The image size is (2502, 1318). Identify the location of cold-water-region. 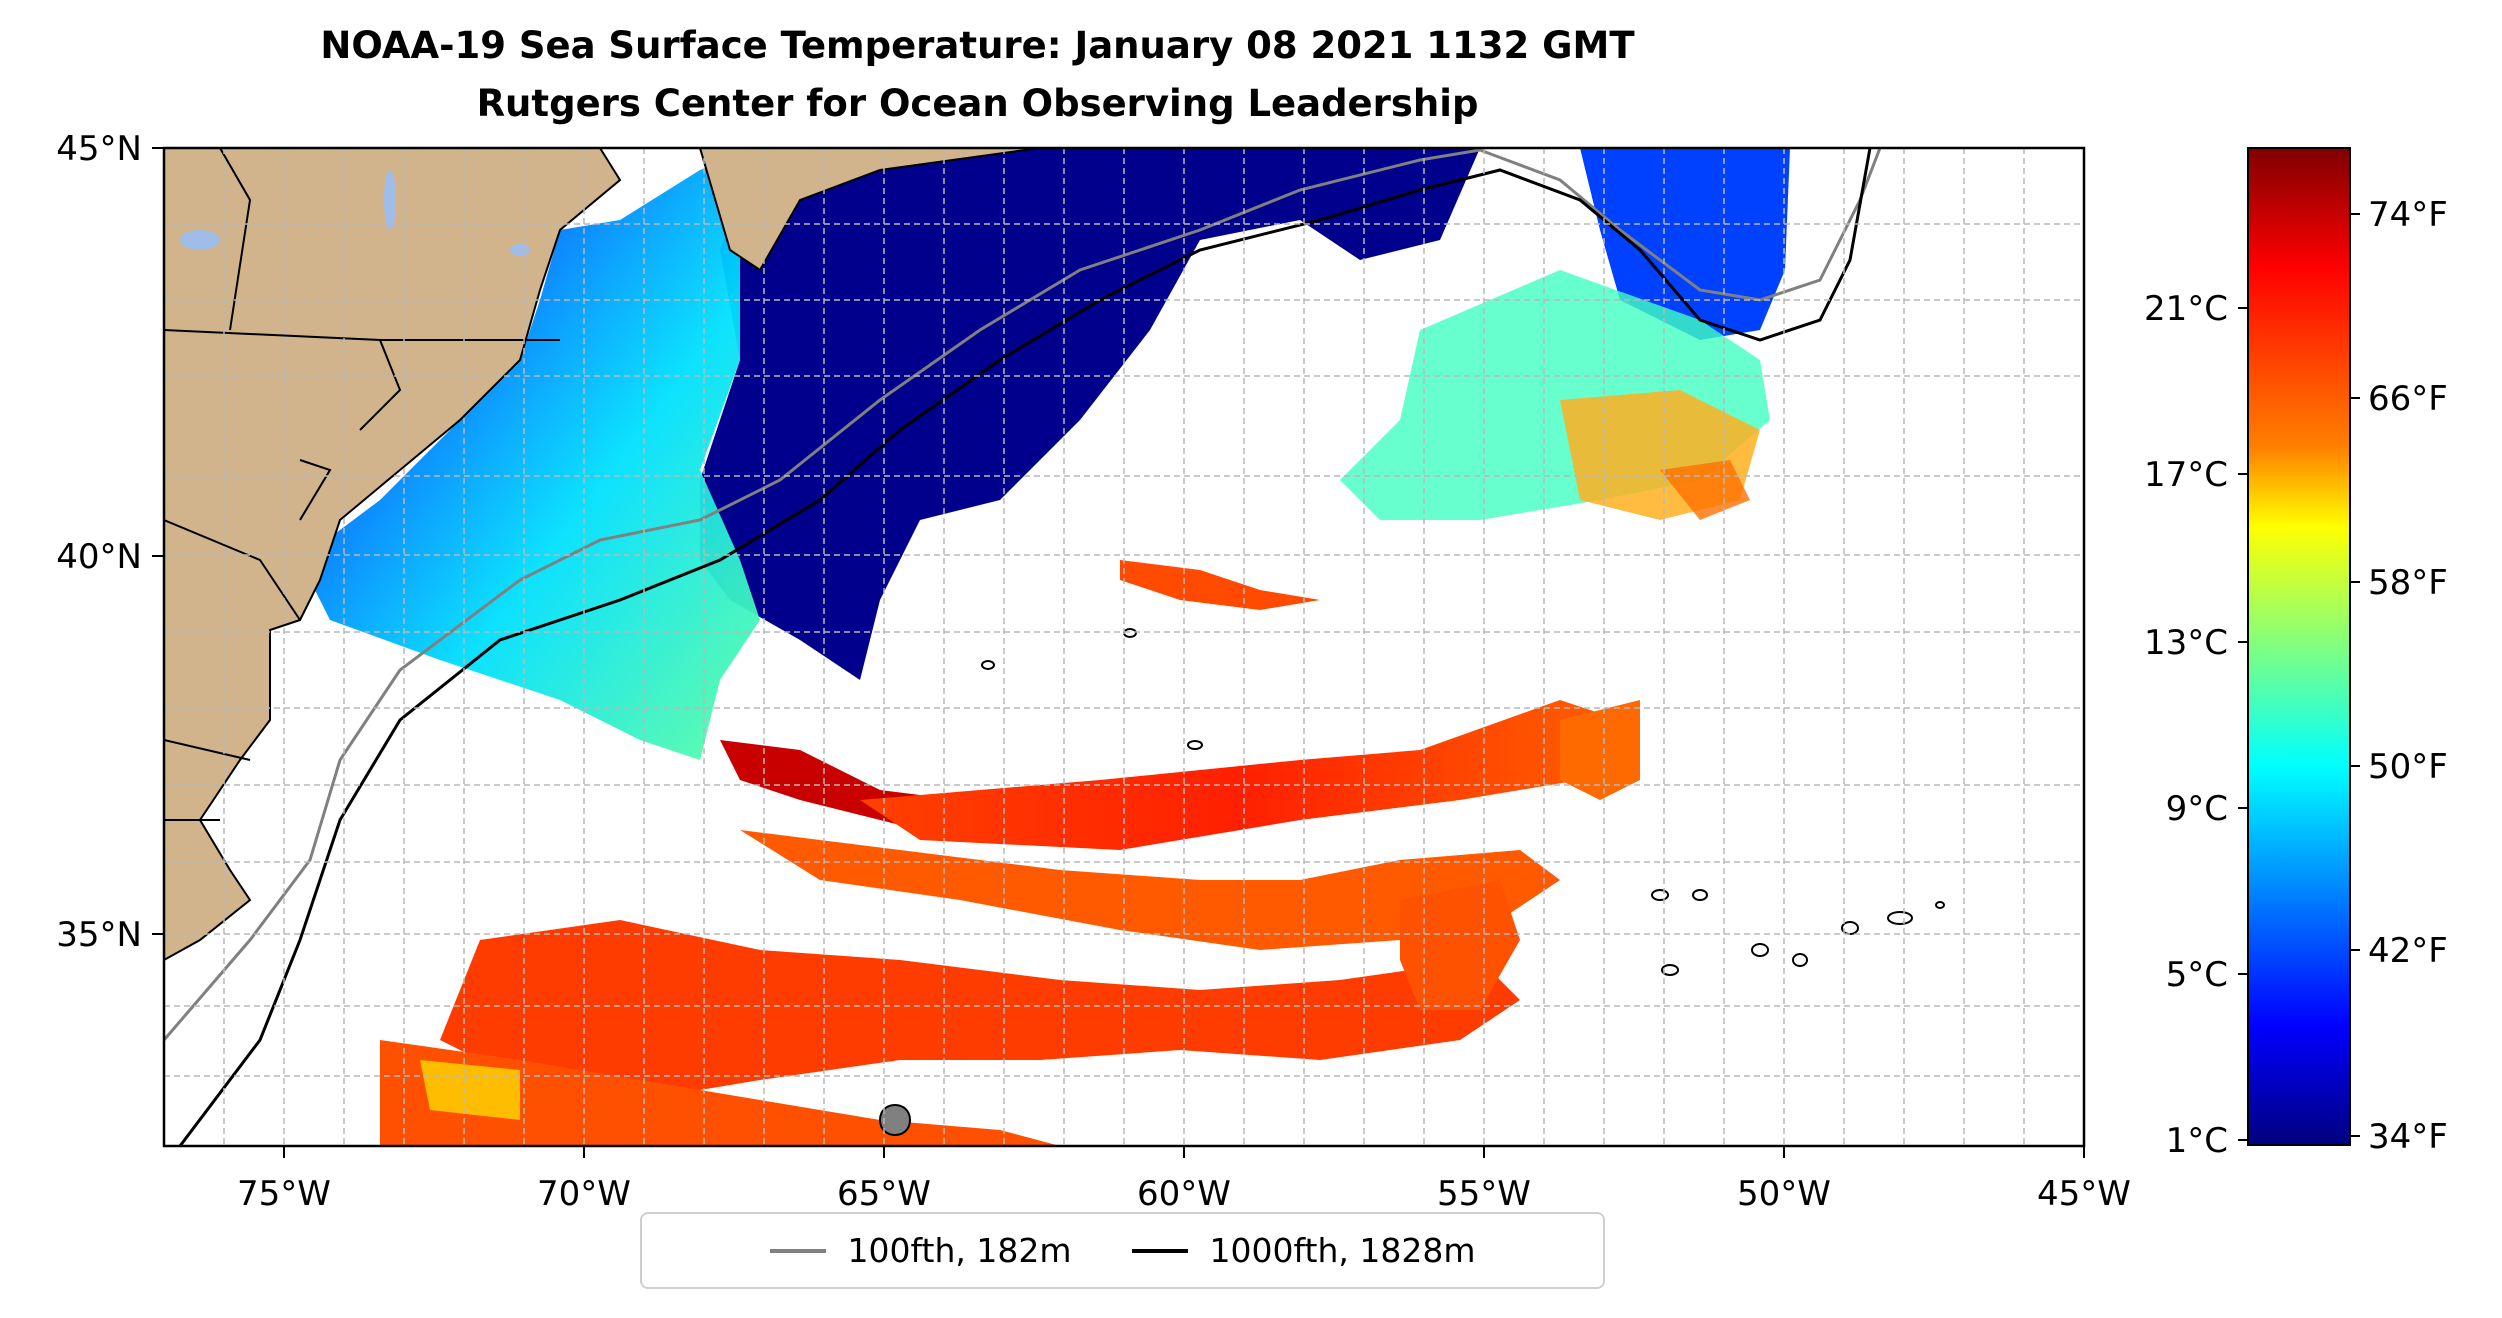
(1090, 414).